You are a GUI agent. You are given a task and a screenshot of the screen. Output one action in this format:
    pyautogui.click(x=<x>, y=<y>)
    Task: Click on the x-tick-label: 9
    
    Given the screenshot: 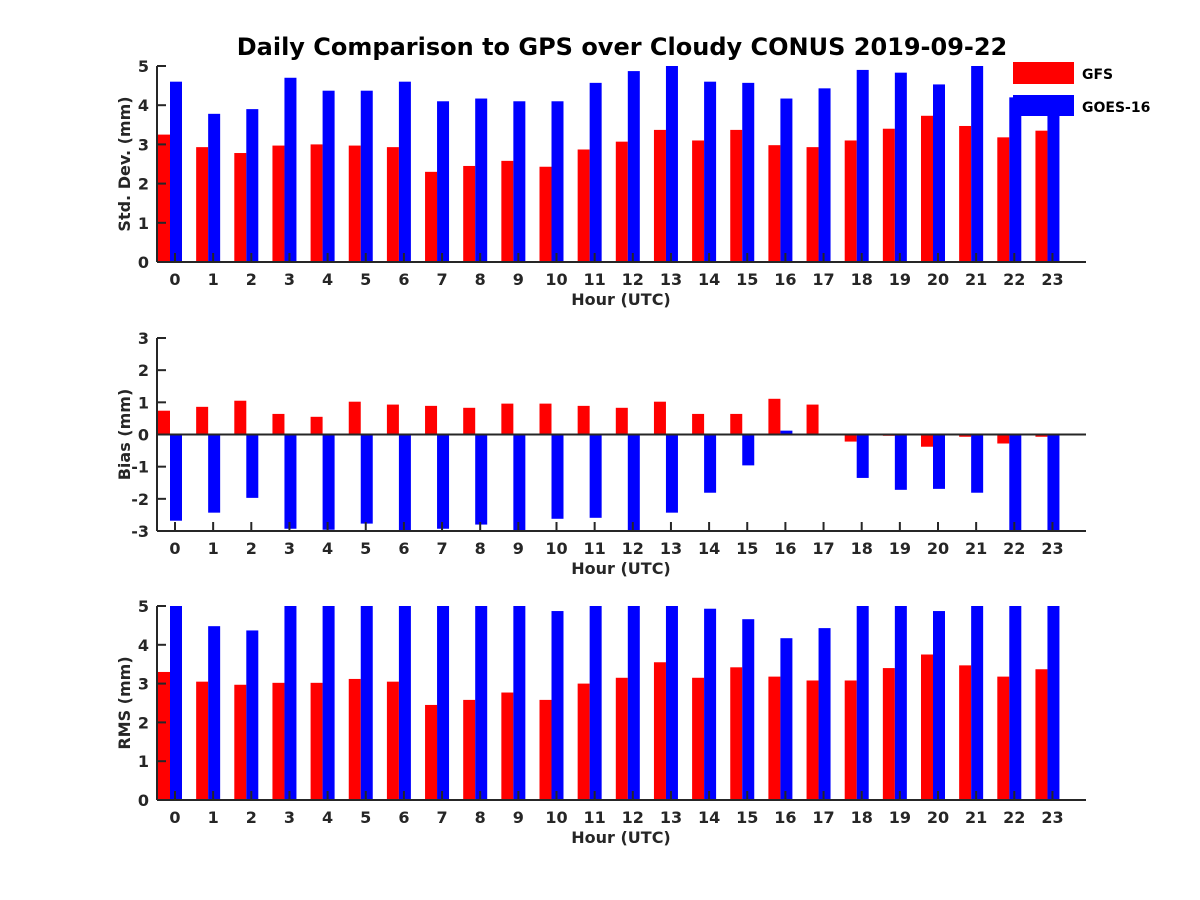 What is the action you would take?
    pyautogui.click(x=518, y=279)
    